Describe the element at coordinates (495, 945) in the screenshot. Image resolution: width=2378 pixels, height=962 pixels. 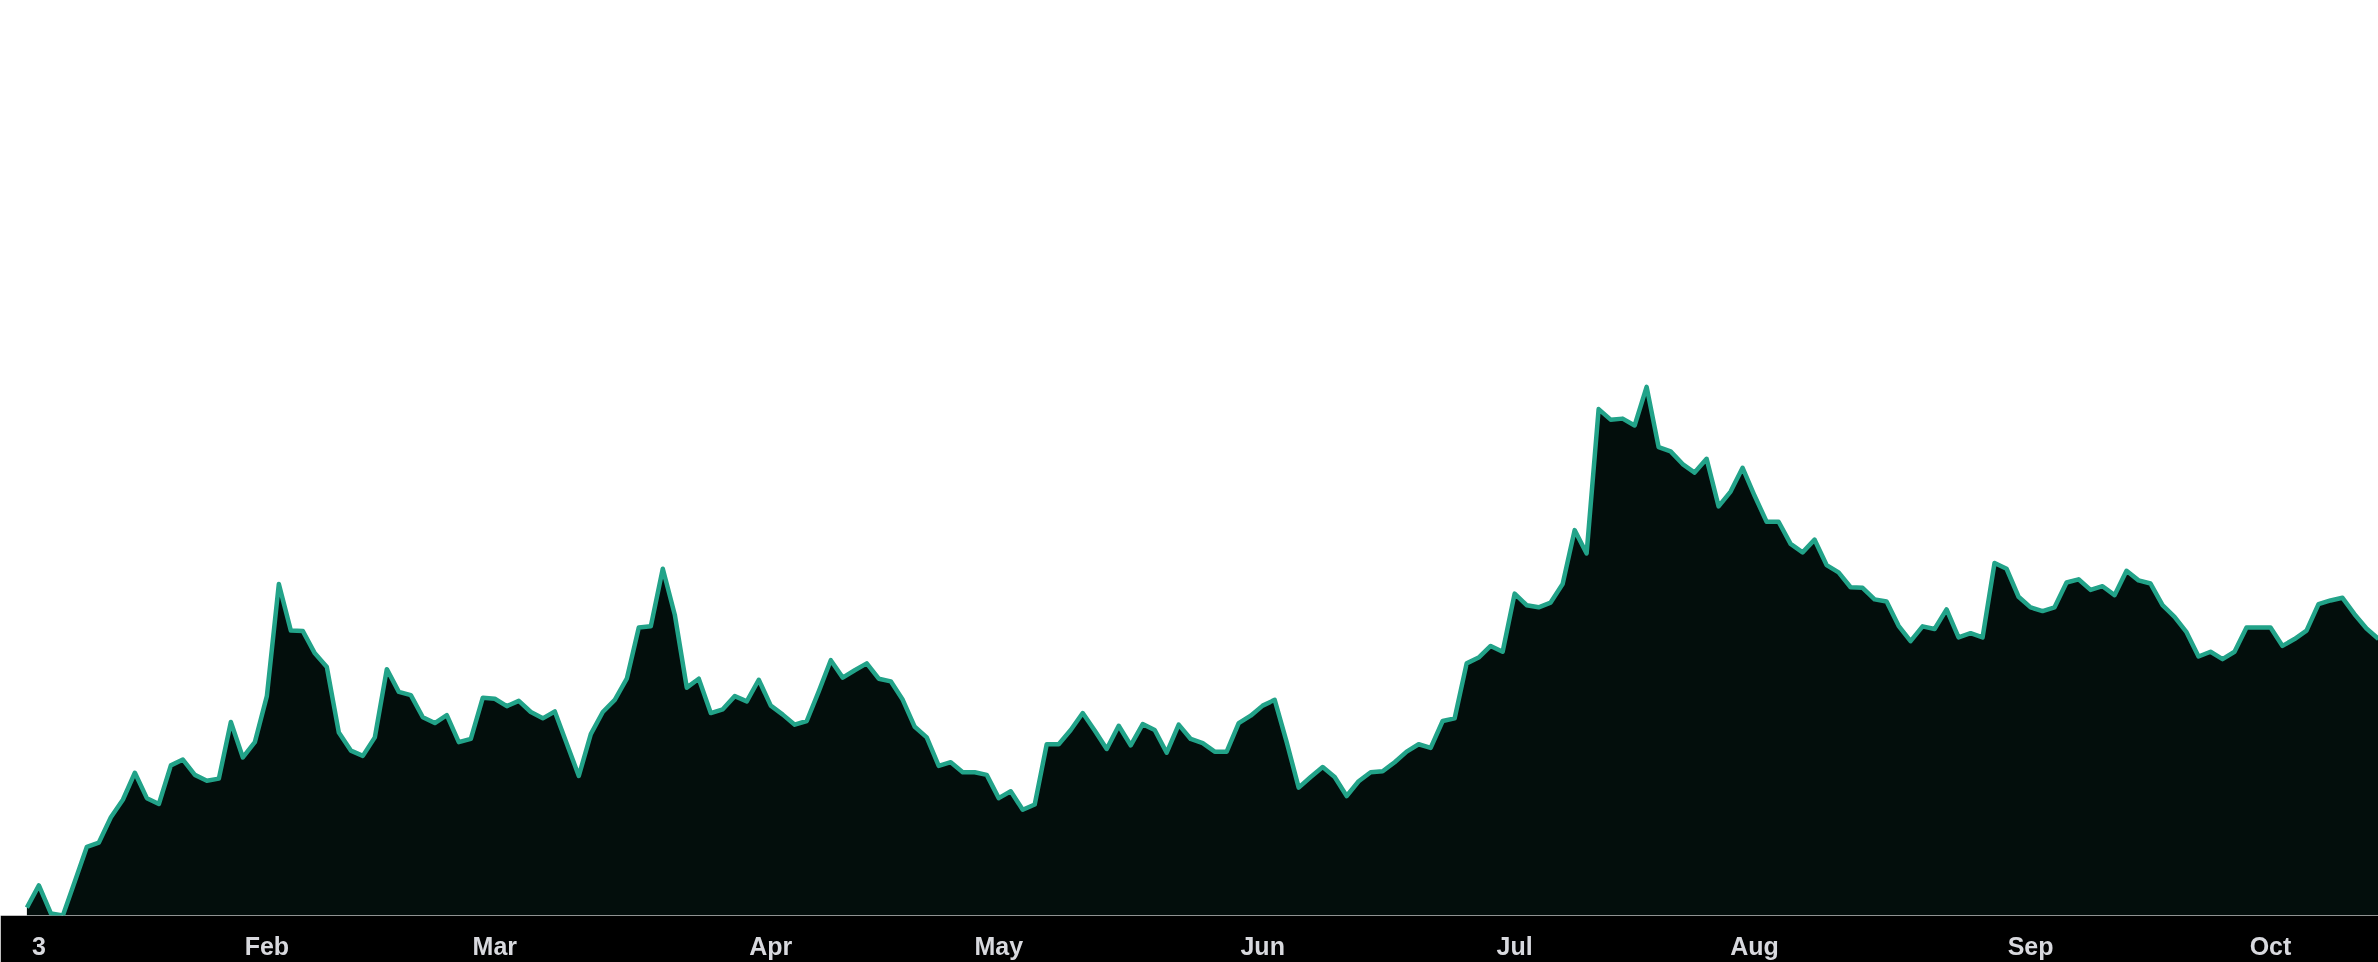
I see `x-tick-label: Mar` at that location.